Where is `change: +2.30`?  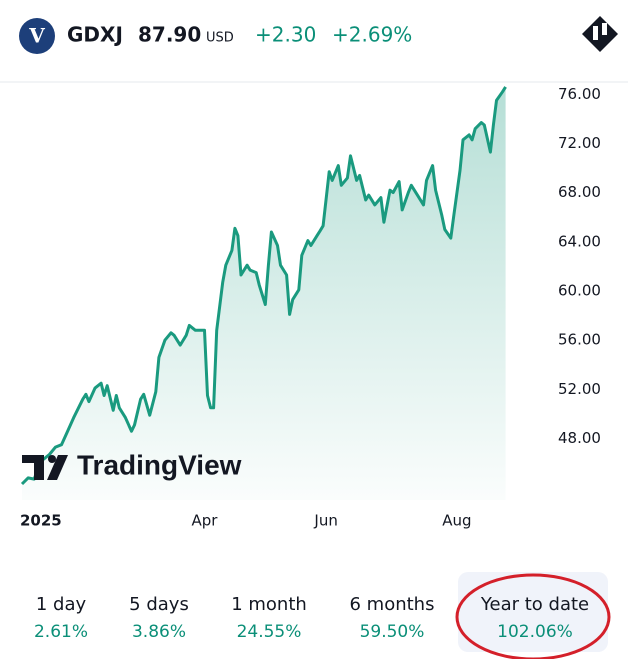
change: +2.30 is located at coordinates (285, 35).